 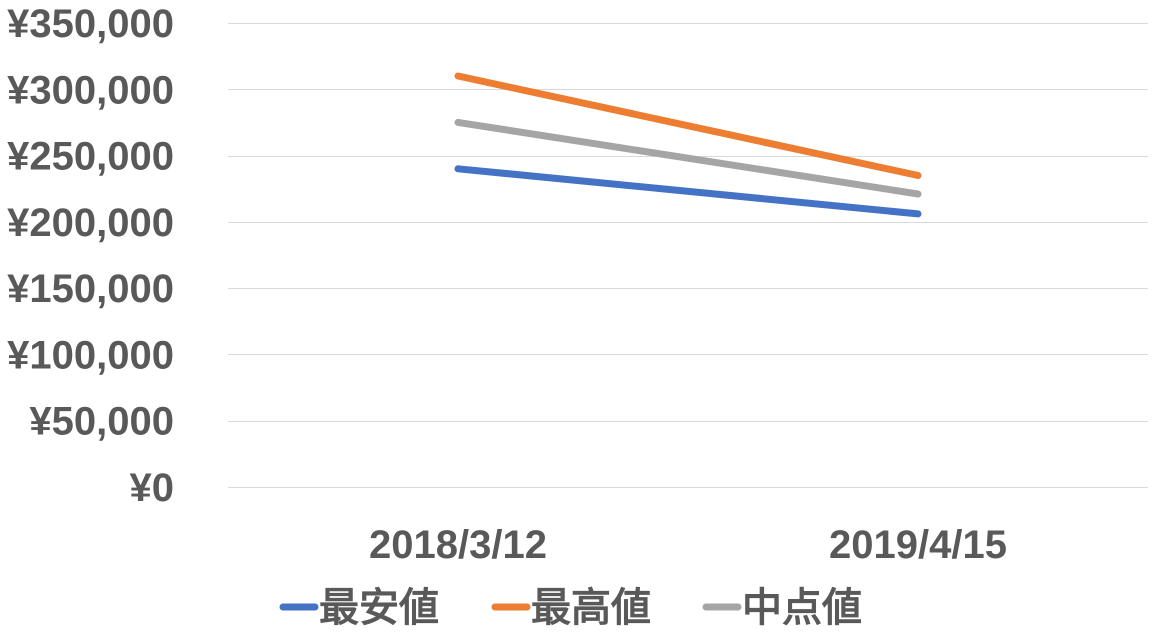 I want to click on legend-label-2: 中点値, so click(x=802, y=608).